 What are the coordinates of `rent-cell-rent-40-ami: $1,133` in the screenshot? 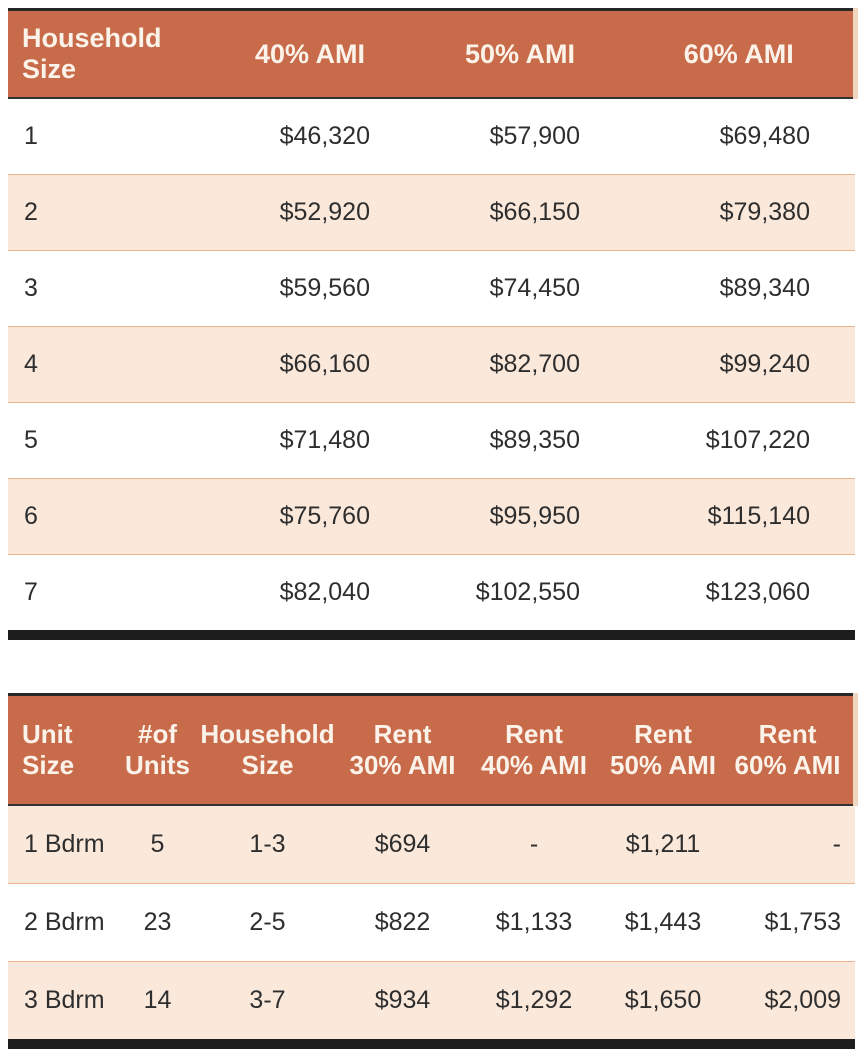 It's located at (534, 921).